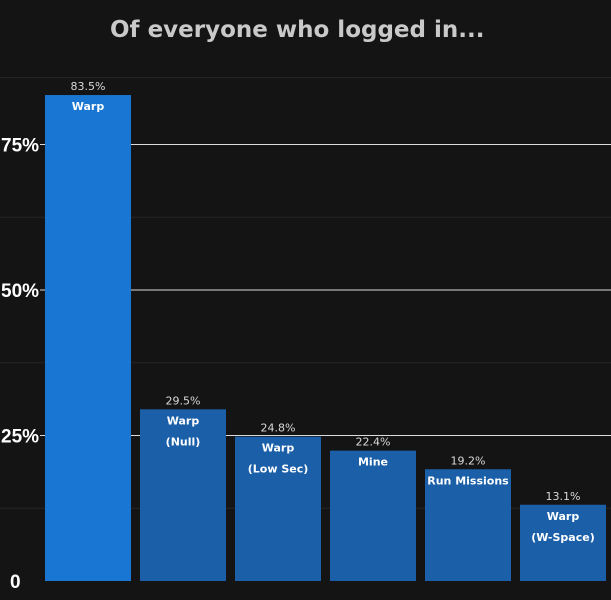  What do you see at coordinates (183, 400) in the screenshot?
I see `value-label: 29.5%` at bounding box center [183, 400].